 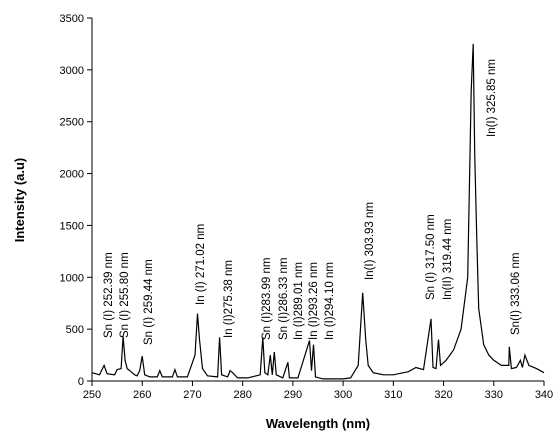 What do you see at coordinates (142, 395) in the screenshot?
I see `x-tick-label: 260` at bounding box center [142, 395].